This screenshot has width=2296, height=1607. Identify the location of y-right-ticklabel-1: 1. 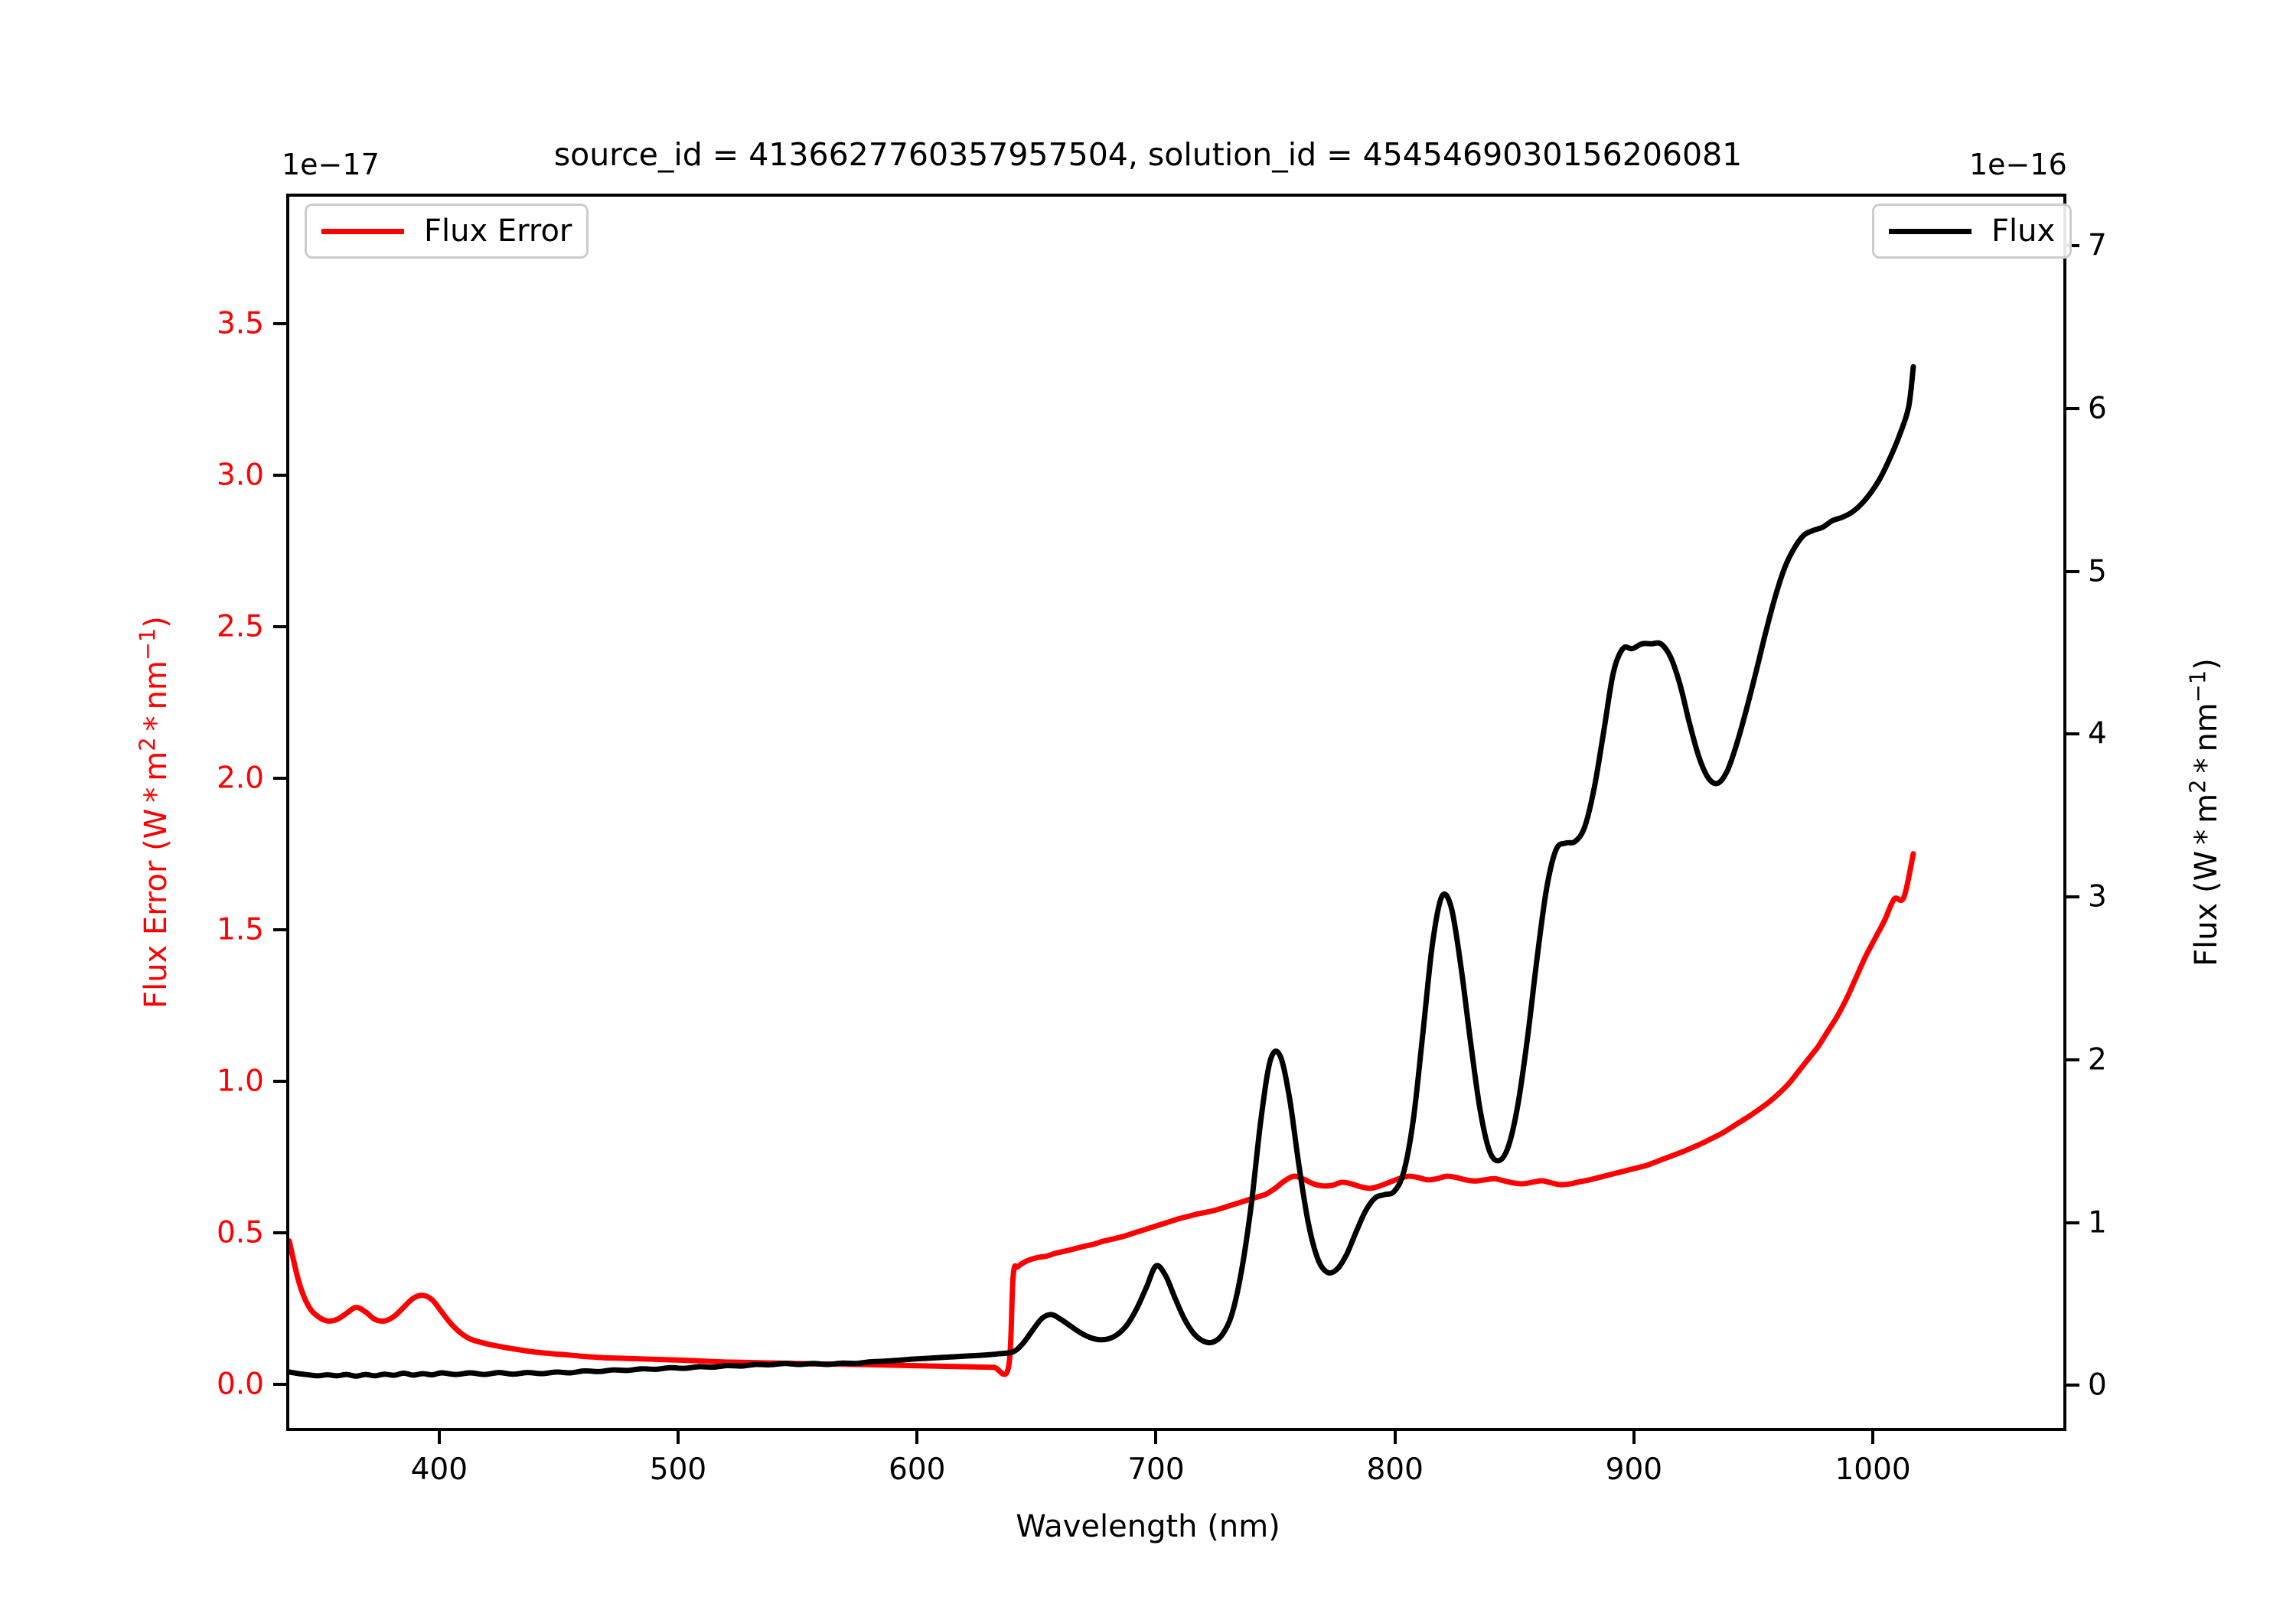
(2097, 1223).